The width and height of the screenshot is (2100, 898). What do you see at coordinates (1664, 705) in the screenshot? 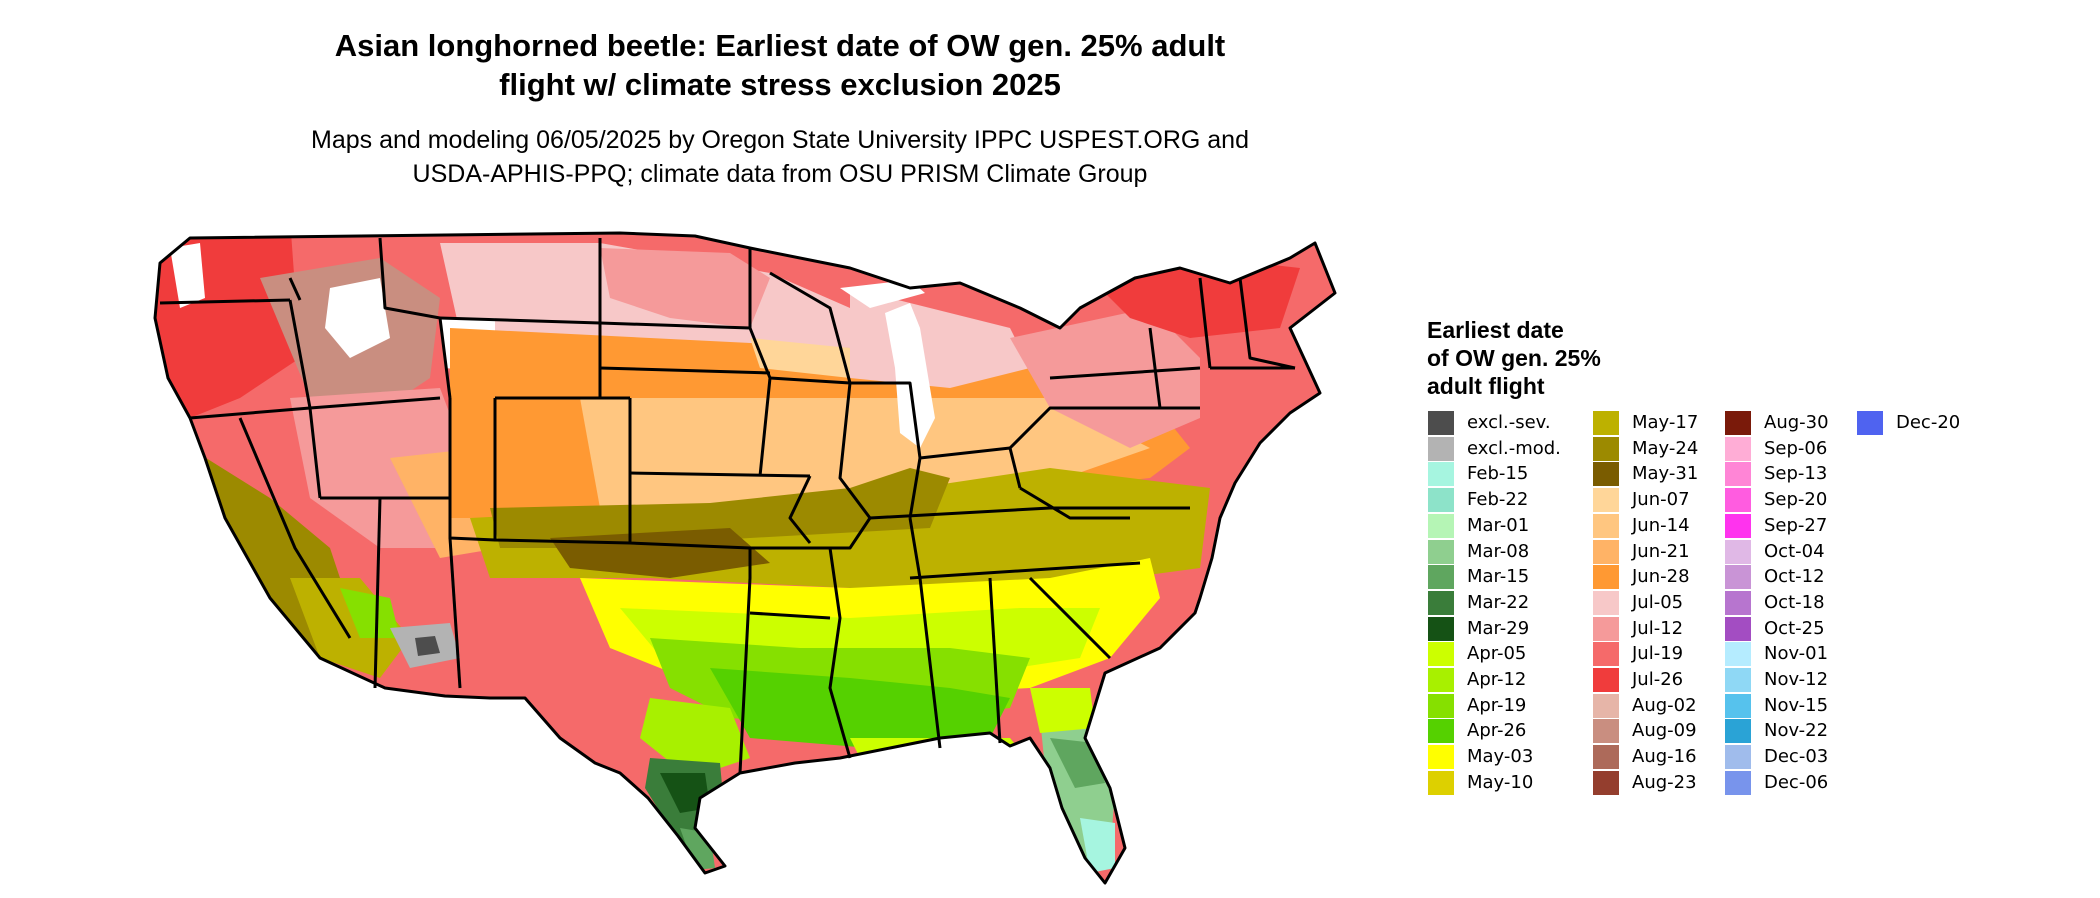
I see `legend-label: Aug-02` at bounding box center [1664, 705].